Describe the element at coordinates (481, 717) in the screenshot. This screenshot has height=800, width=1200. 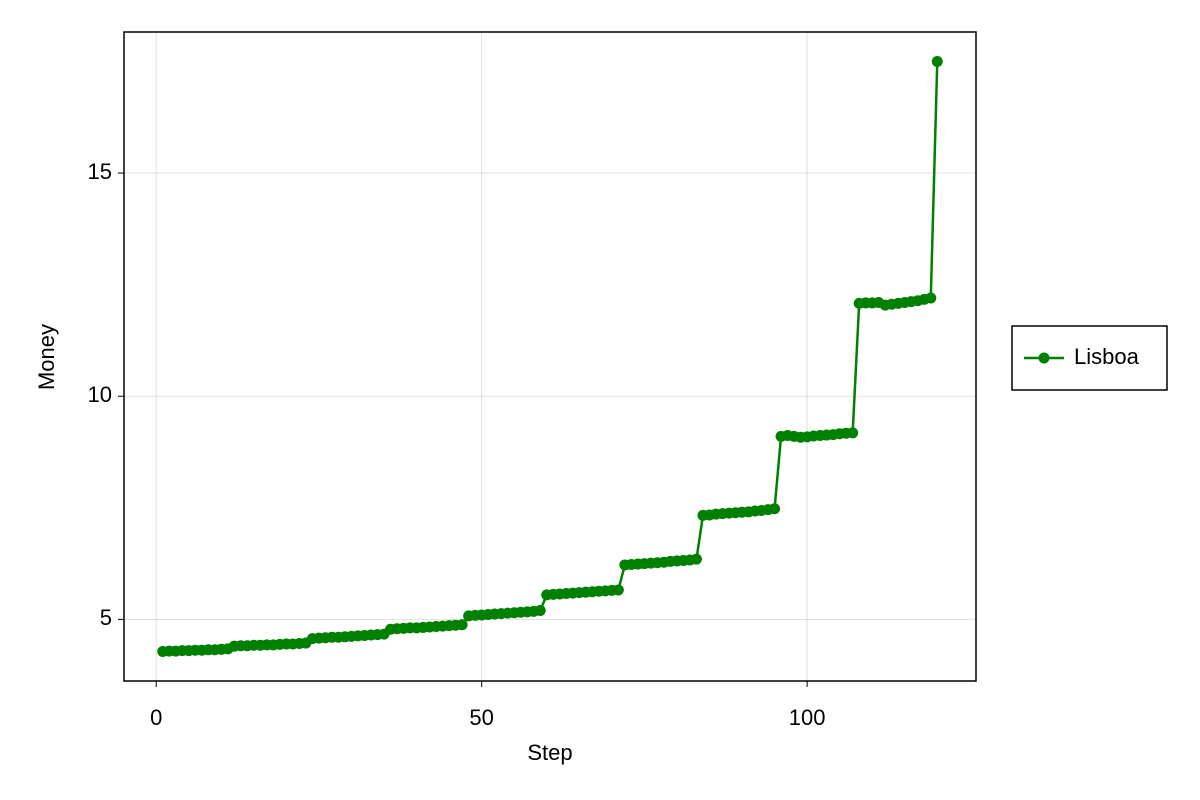
I see `x-tick-label: 50` at that location.